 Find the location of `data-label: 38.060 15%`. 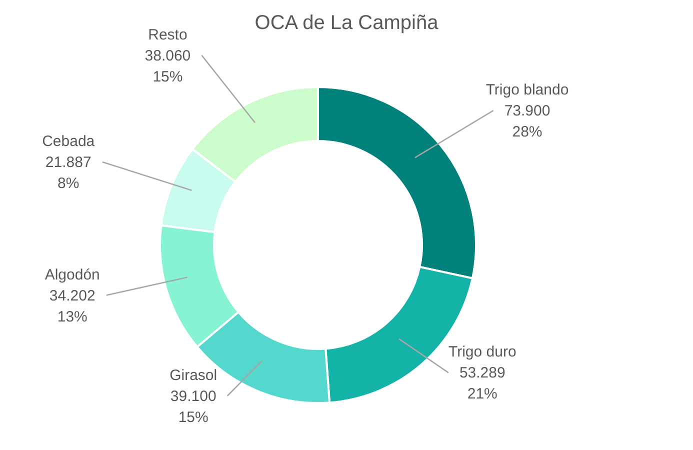

data-label: 38.060 15% is located at coordinates (167, 66).